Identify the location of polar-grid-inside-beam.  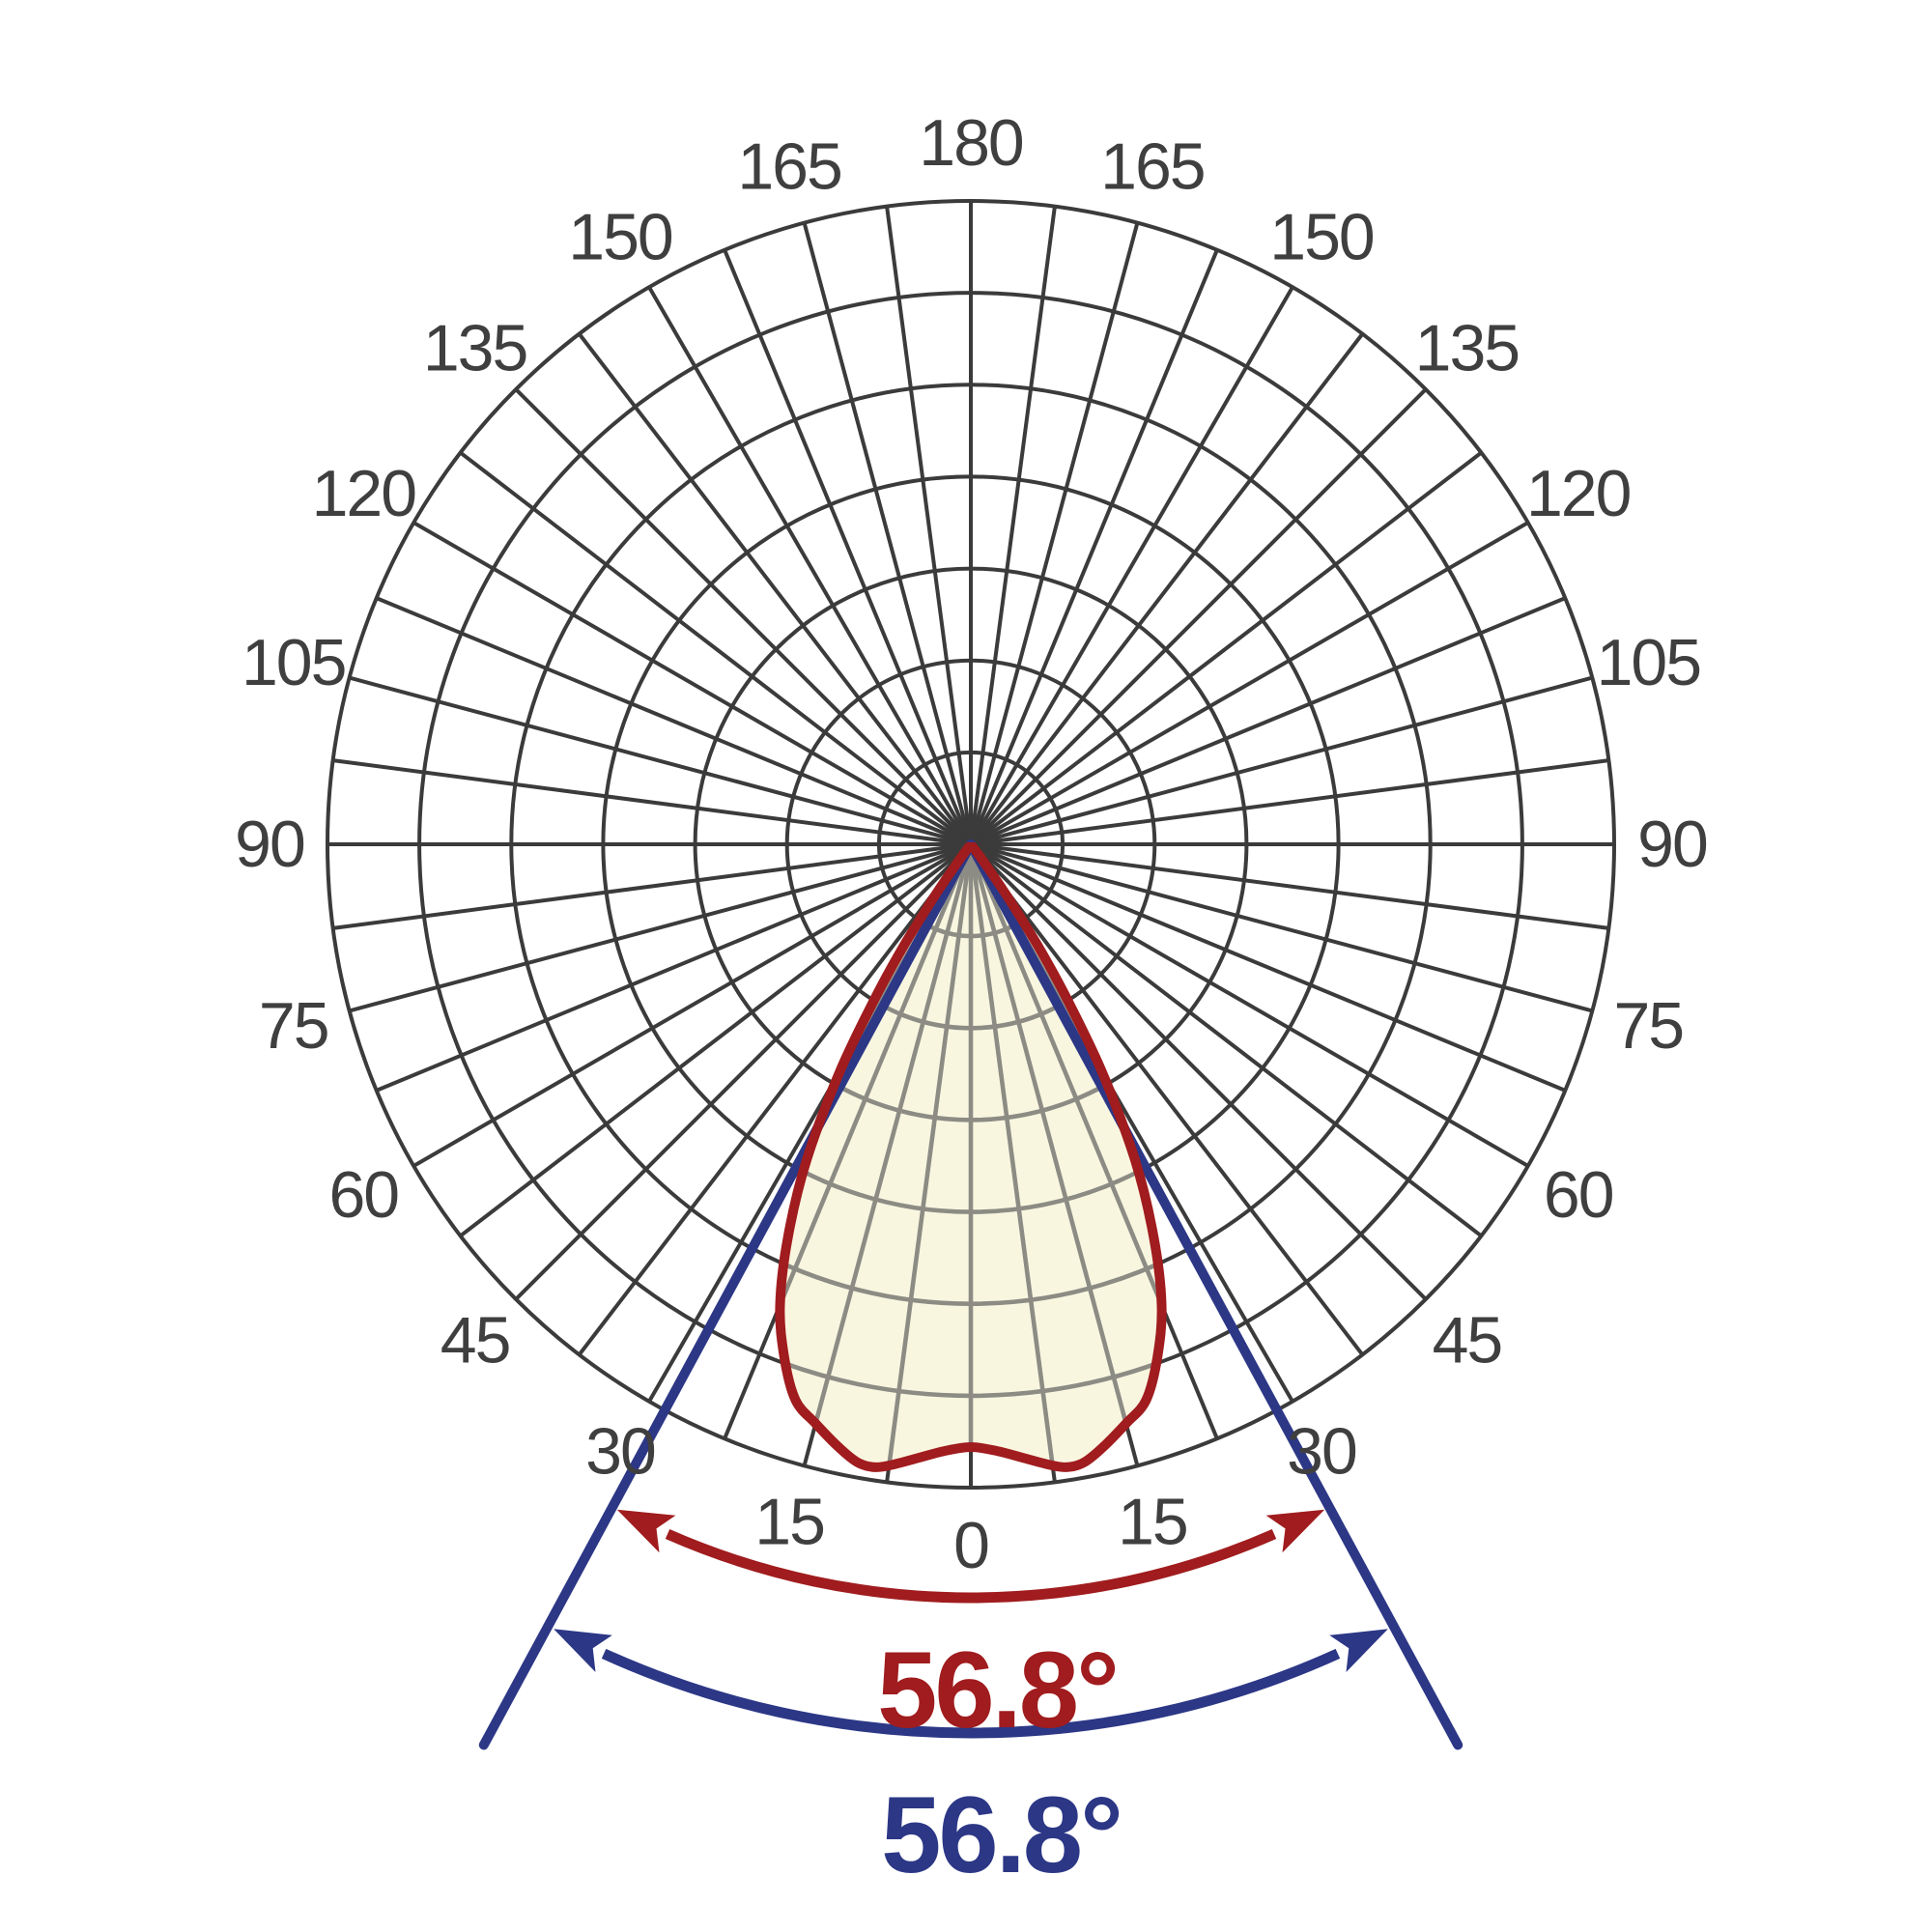
(971, 1156).